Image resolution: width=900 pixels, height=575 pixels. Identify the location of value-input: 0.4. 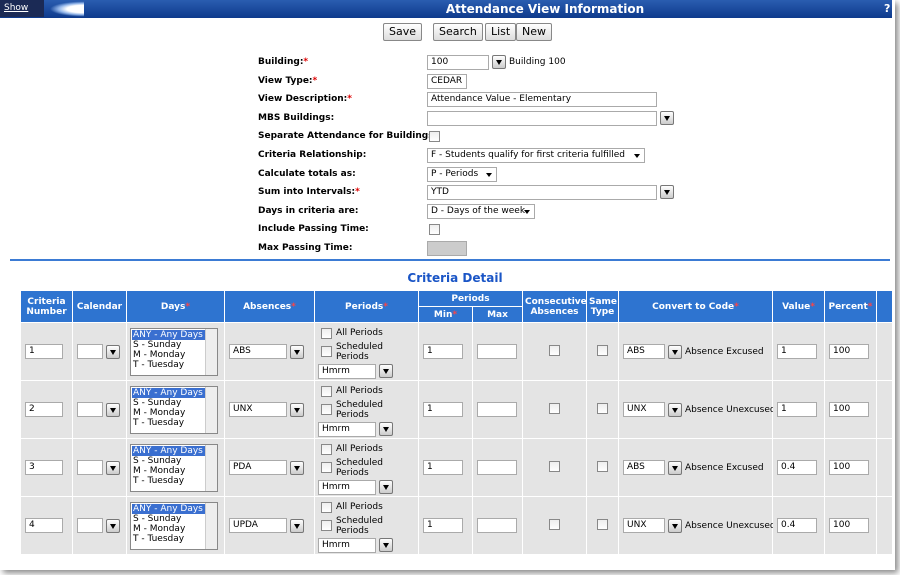
(797, 525).